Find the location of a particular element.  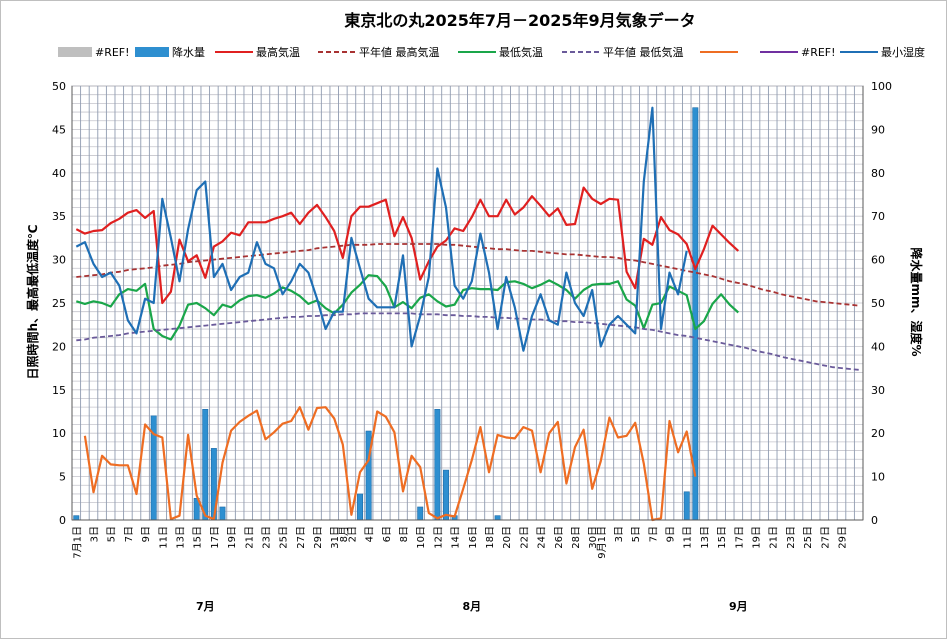

y-axis-right-label: 降水量mm、湿度% is located at coordinates (916, 301).